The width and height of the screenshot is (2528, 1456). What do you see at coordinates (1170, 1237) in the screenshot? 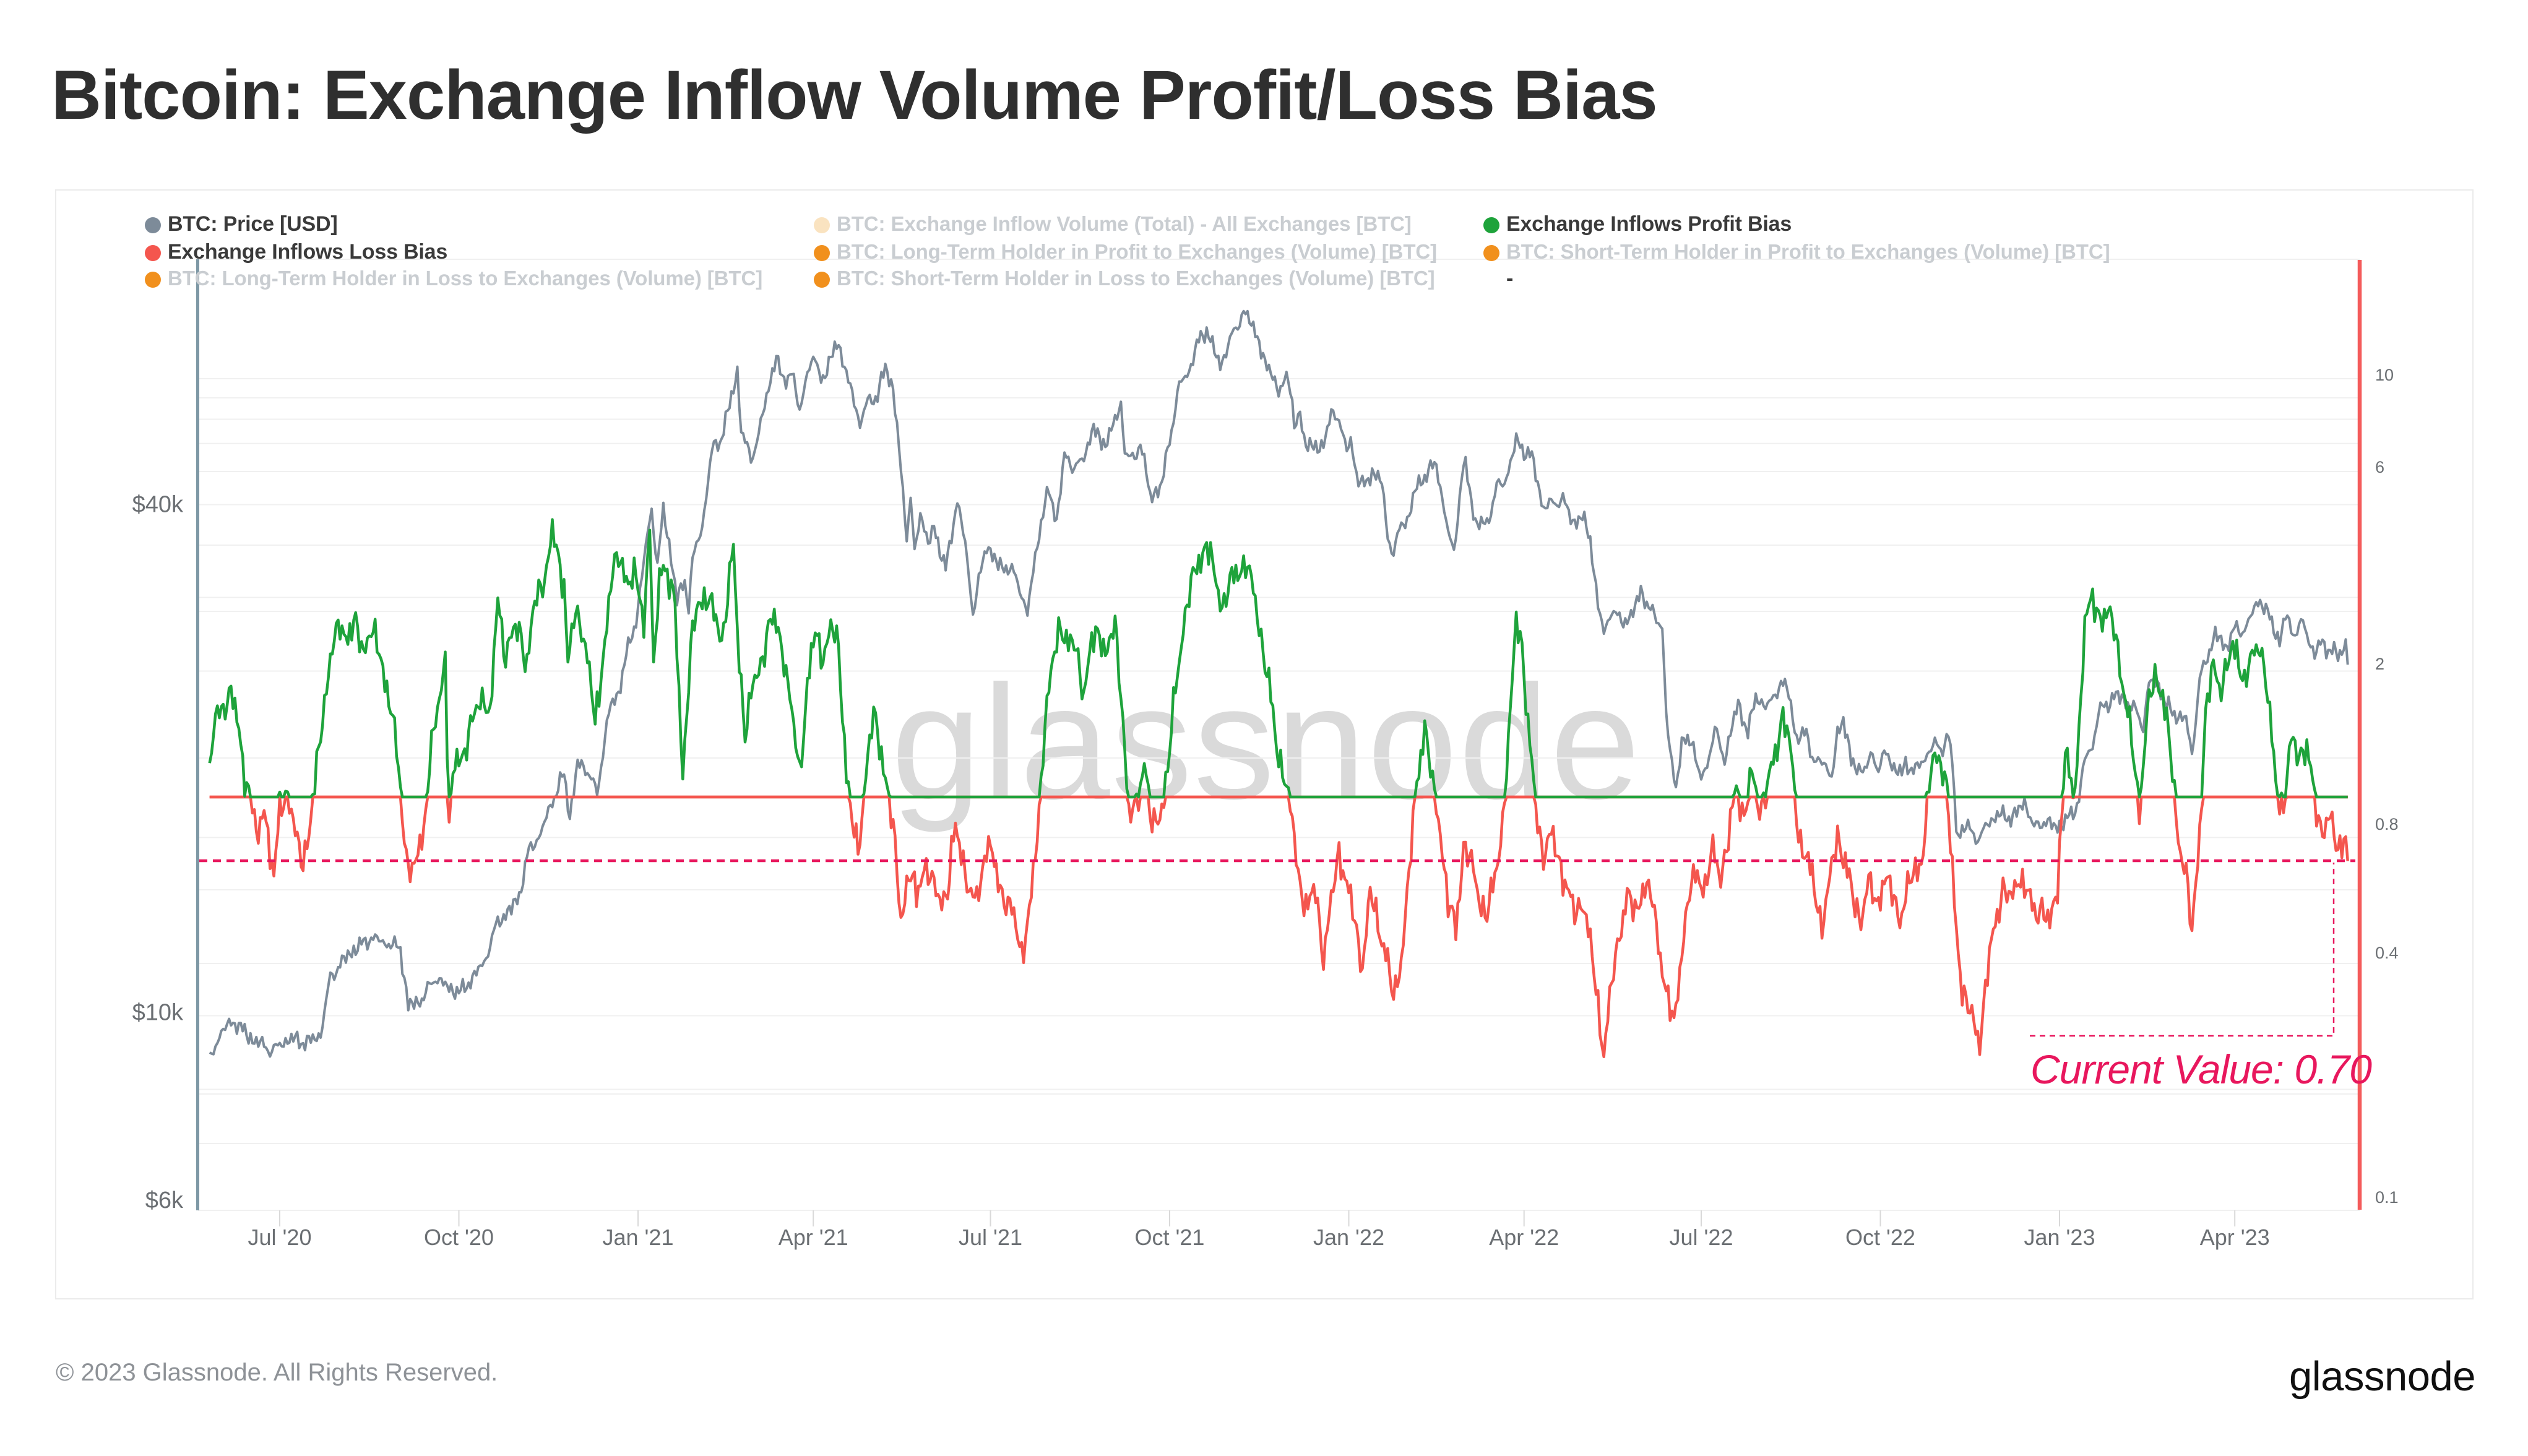
I see `svg-text: Oct '21` at bounding box center [1170, 1237].